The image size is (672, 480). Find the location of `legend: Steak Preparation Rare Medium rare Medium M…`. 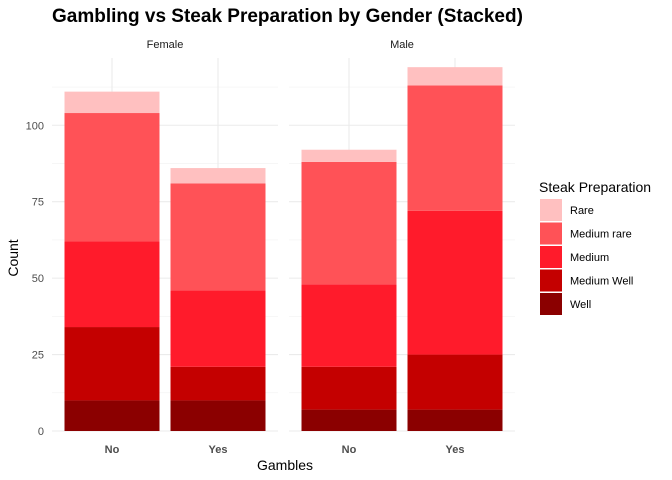

legend: Steak Preparation Rare Medium rare Medium M… is located at coordinates (595, 247).